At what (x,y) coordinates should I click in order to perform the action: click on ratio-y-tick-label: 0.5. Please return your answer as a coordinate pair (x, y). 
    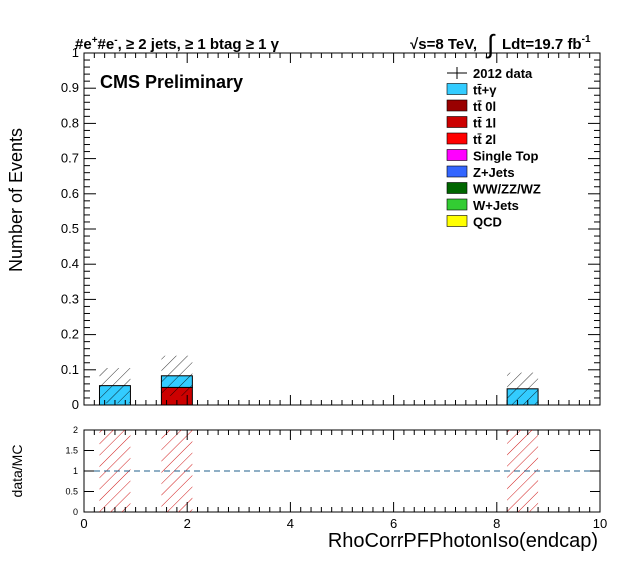
    Looking at the image, I should click on (71, 492).